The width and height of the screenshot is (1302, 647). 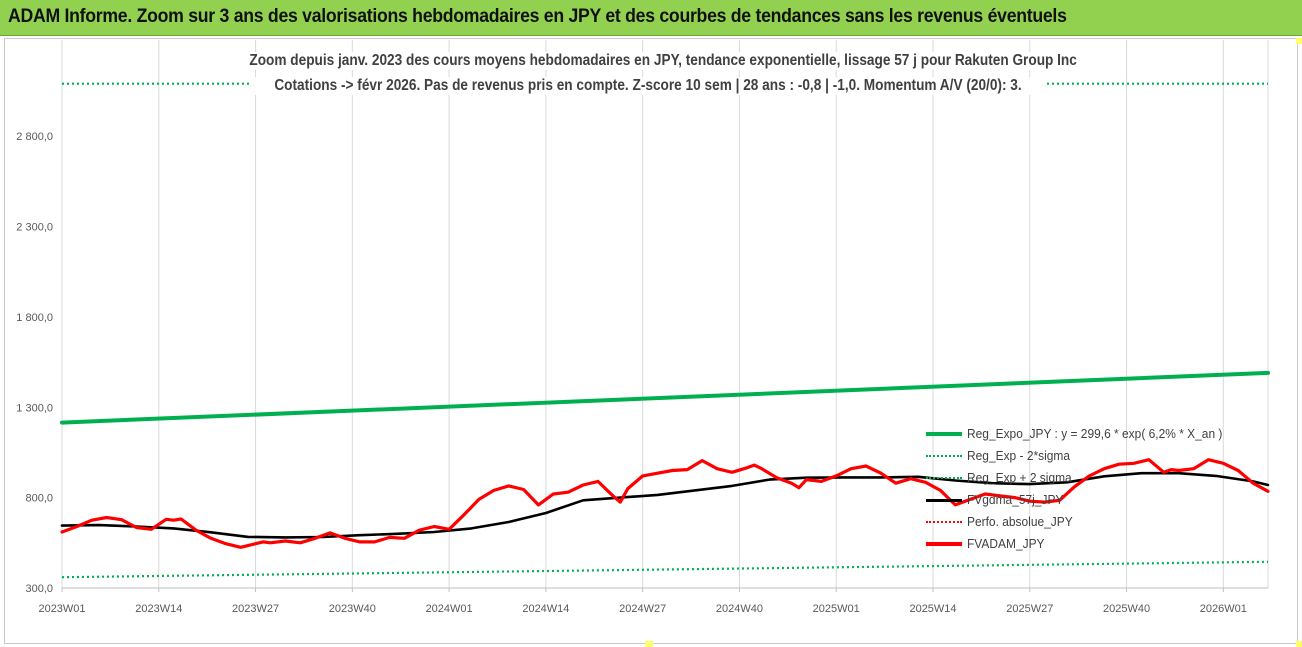 What do you see at coordinates (1223, 609) in the screenshot?
I see `x-tick-label: 2026W01` at bounding box center [1223, 609].